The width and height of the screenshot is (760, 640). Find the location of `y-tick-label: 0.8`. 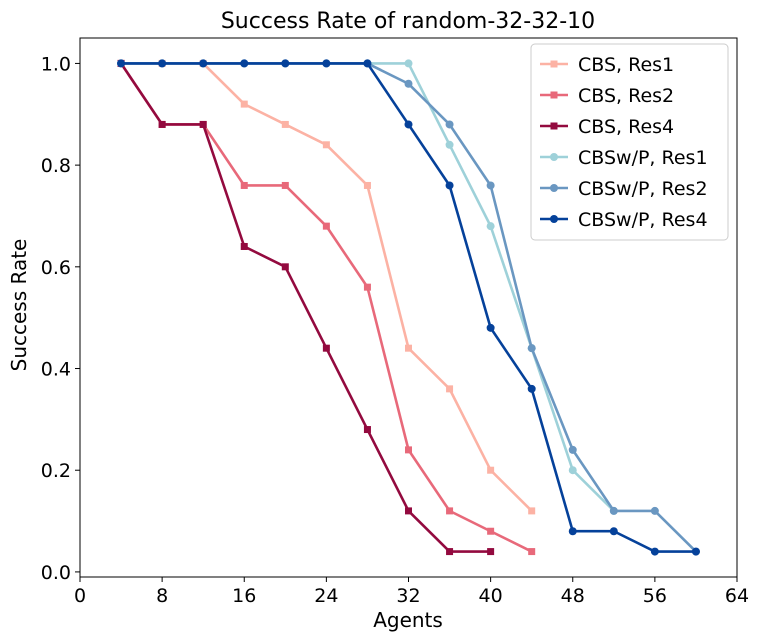

y-tick-label: 0.8 is located at coordinates (56, 166).